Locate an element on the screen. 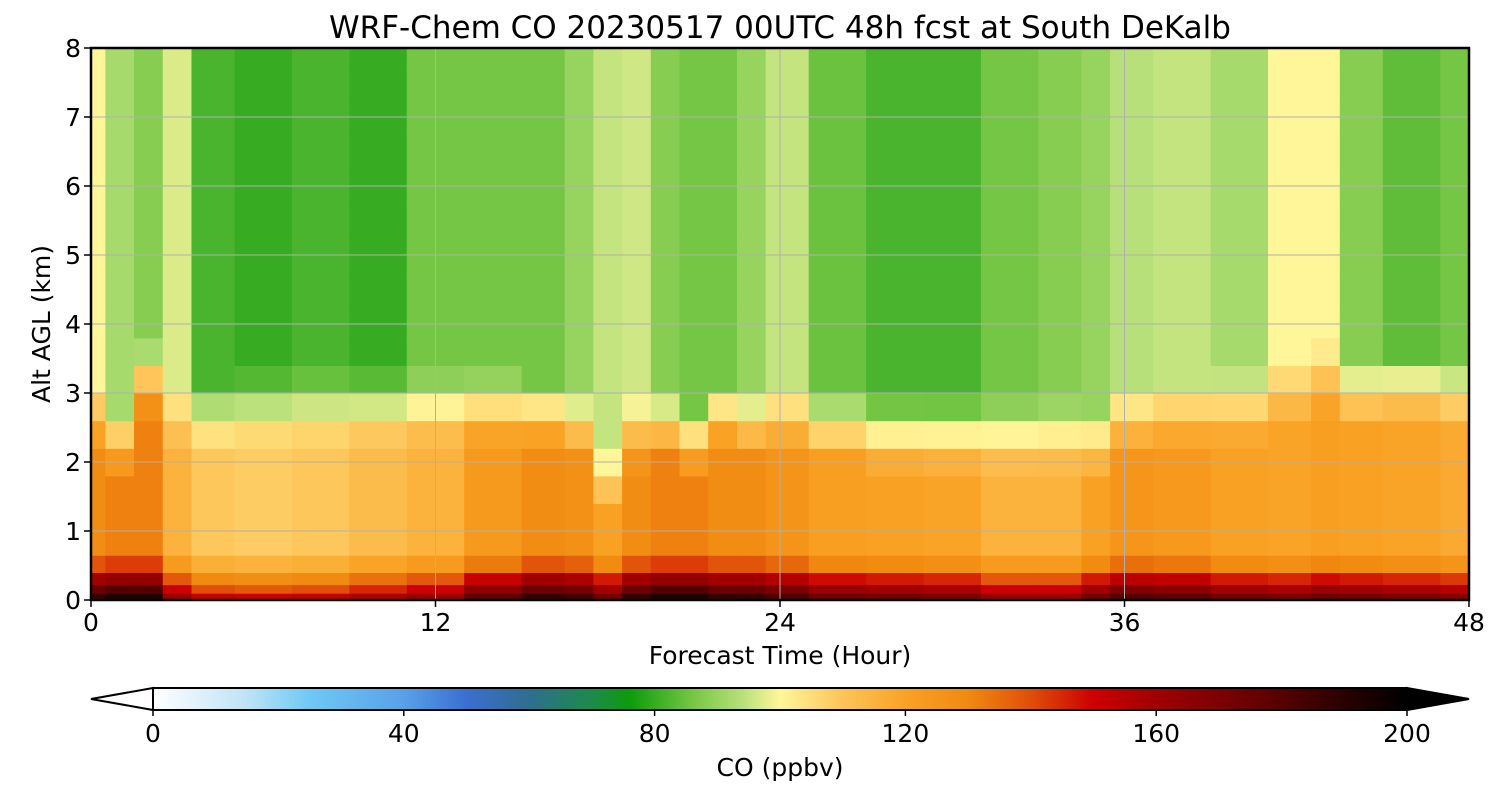 The height and width of the screenshot is (800, 1500). colorbar-max-extension is located at coordinates (1438, 699).